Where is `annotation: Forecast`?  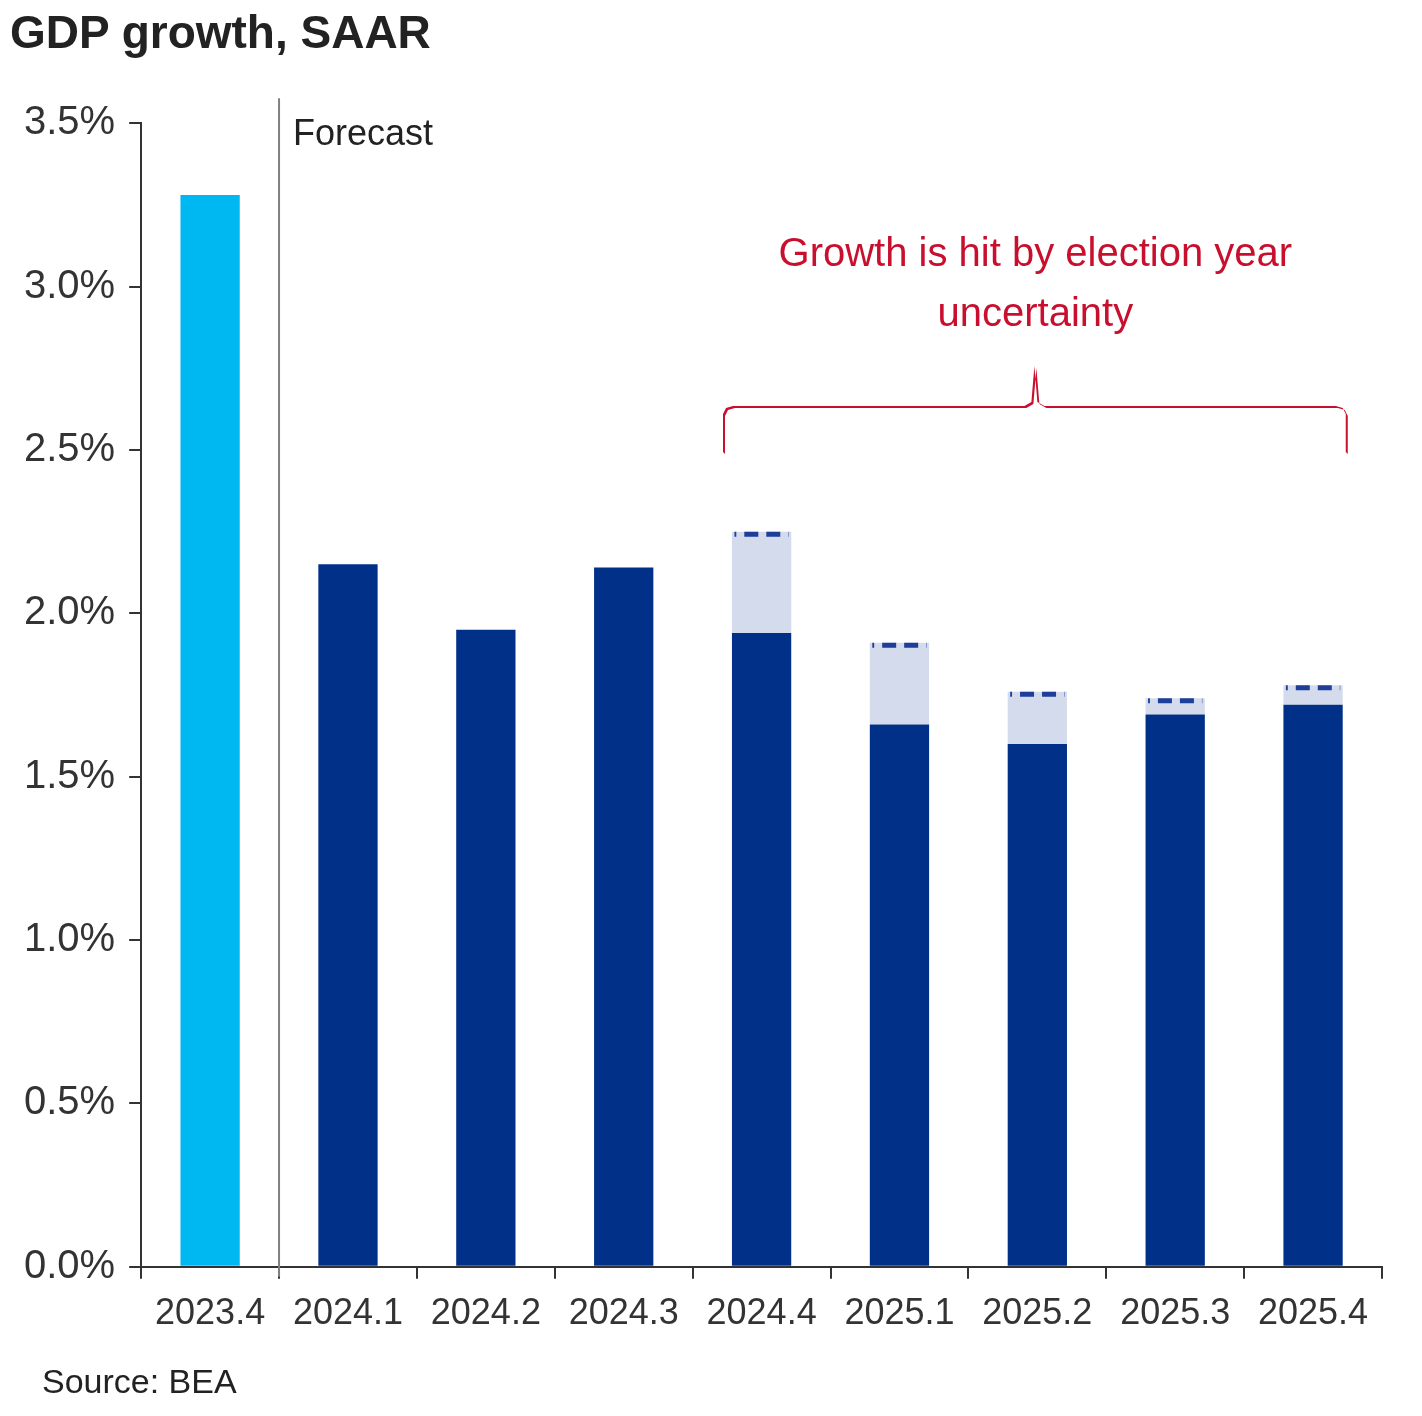 annotation: Forecast is located at coordinates (363, 133).